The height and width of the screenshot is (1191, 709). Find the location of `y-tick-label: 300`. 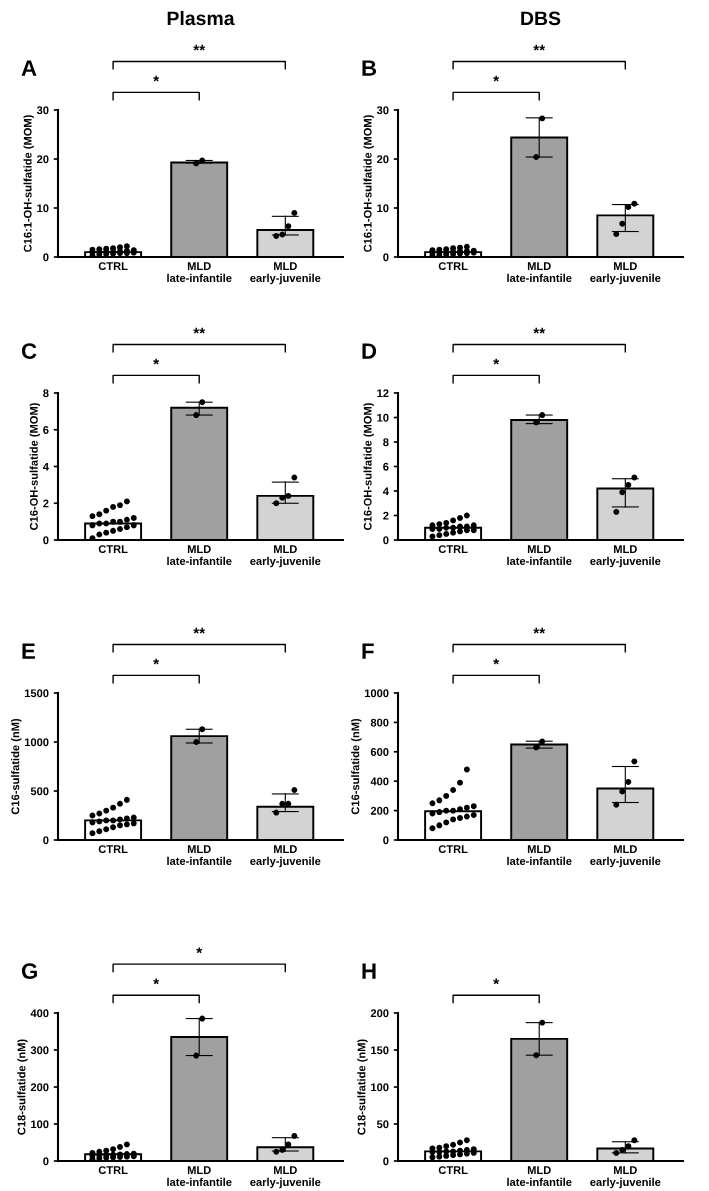

y-tick-label: 300 is located at coordinates (39, 1050).